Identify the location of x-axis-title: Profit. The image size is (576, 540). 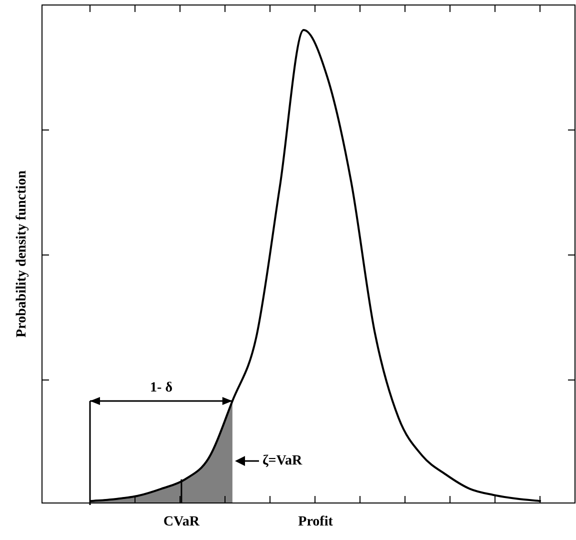
(316, 522).